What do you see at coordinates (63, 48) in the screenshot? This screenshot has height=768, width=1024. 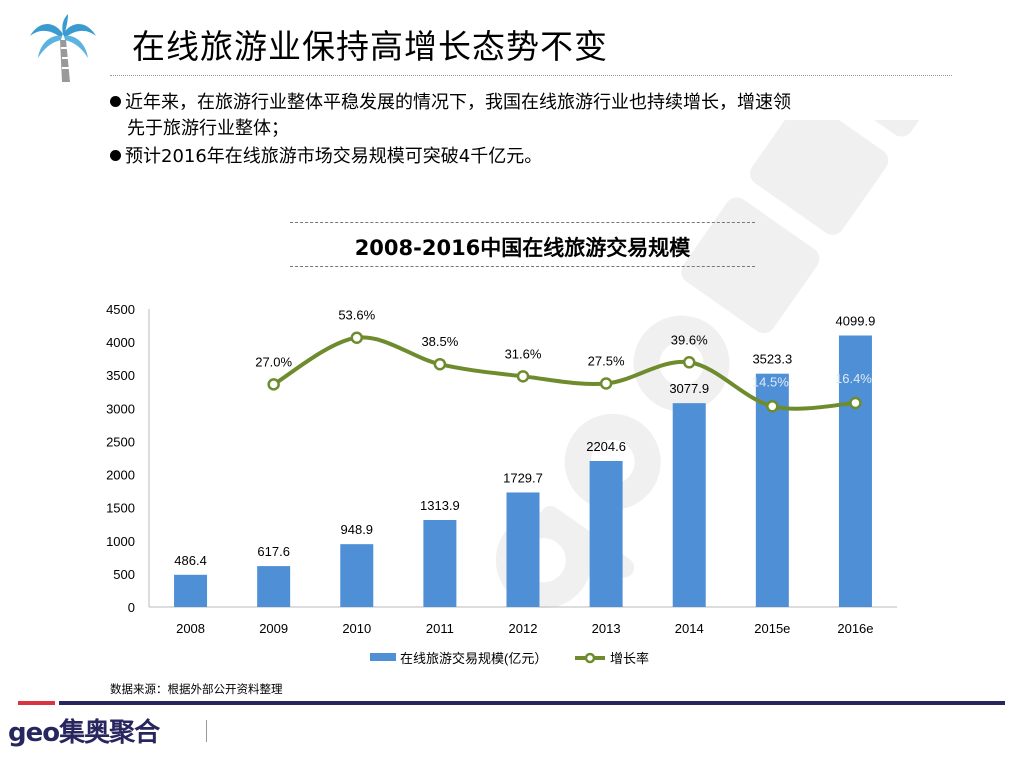 I see `palm-tree-icon` at bounding box center [63, 48].